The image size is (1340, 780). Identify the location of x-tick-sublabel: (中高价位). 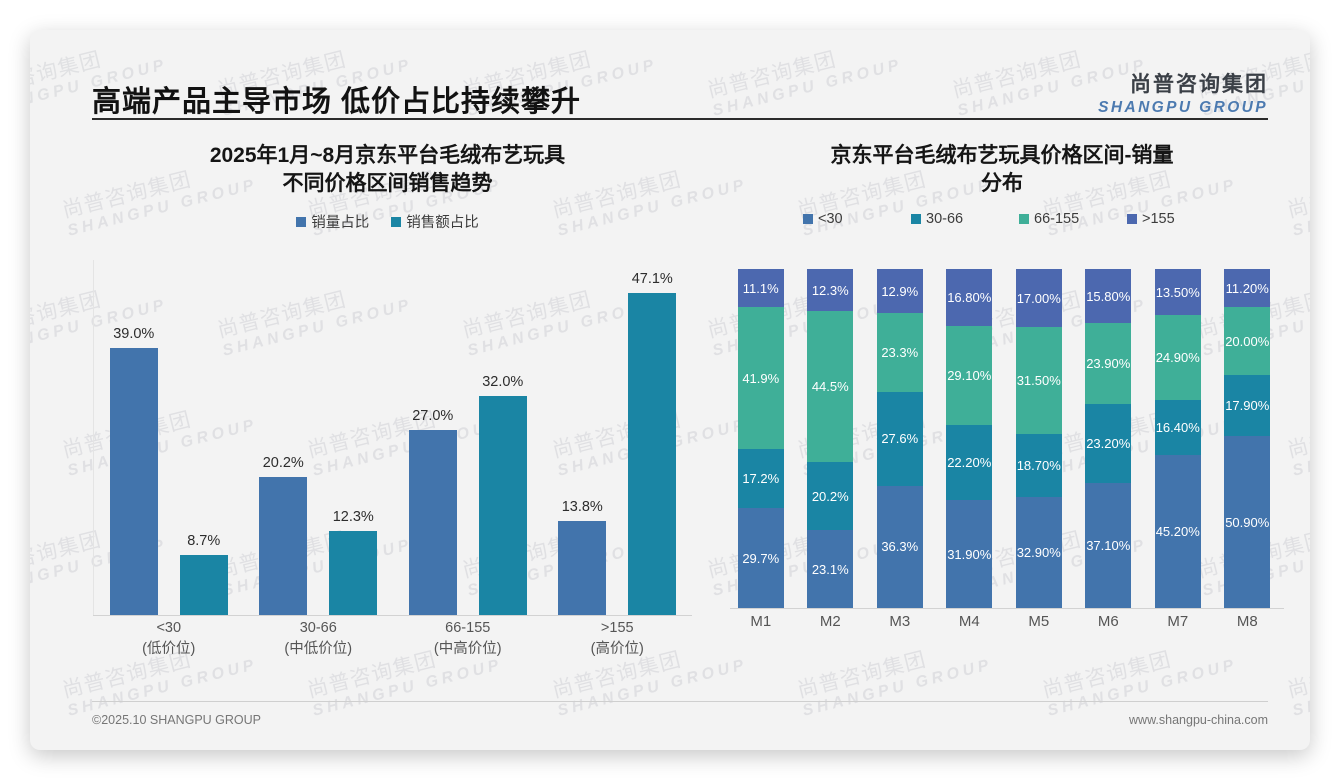
(467, 649).